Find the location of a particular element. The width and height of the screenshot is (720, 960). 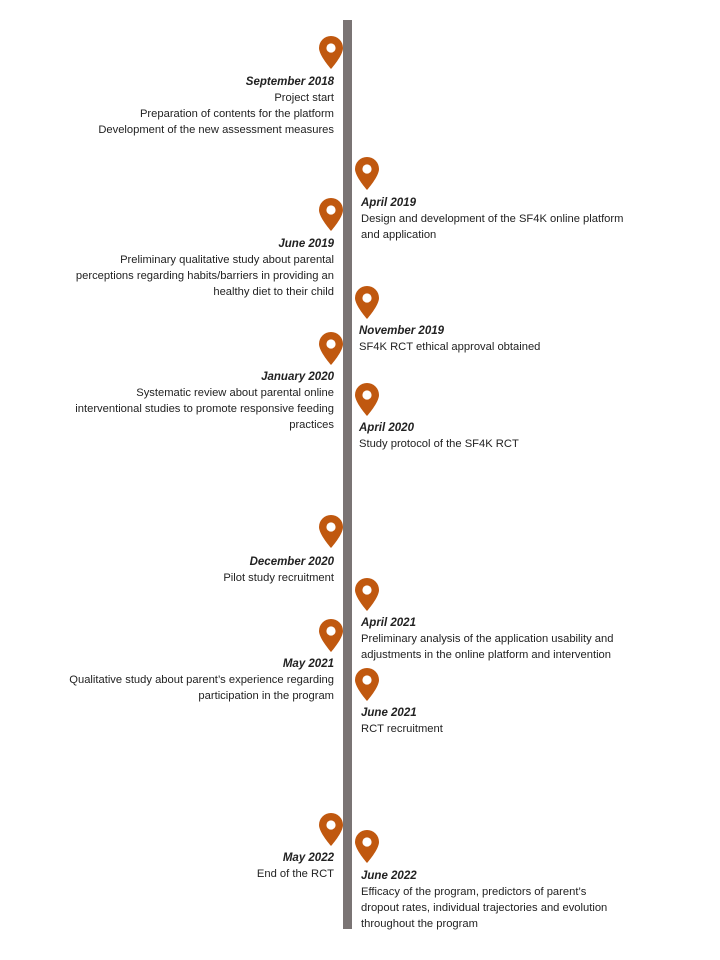

timeline-event: May 2022 End of the RCT is located at coordinates (295, 866).